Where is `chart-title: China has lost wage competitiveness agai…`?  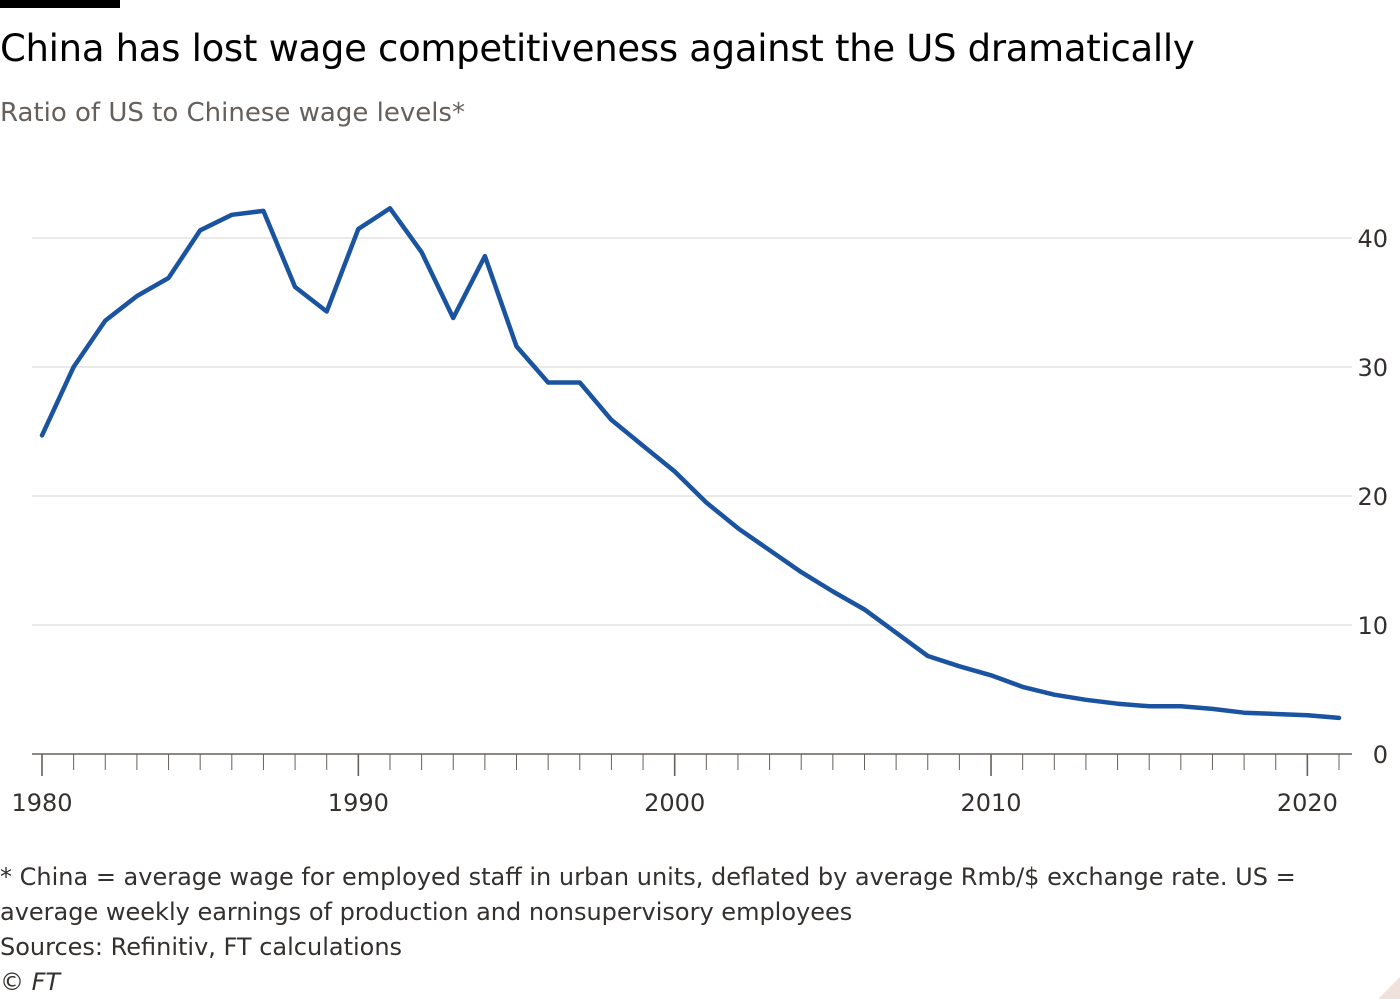 chart-title: China has lost wage competitiveness agai… is located at coordinates (597, 48).